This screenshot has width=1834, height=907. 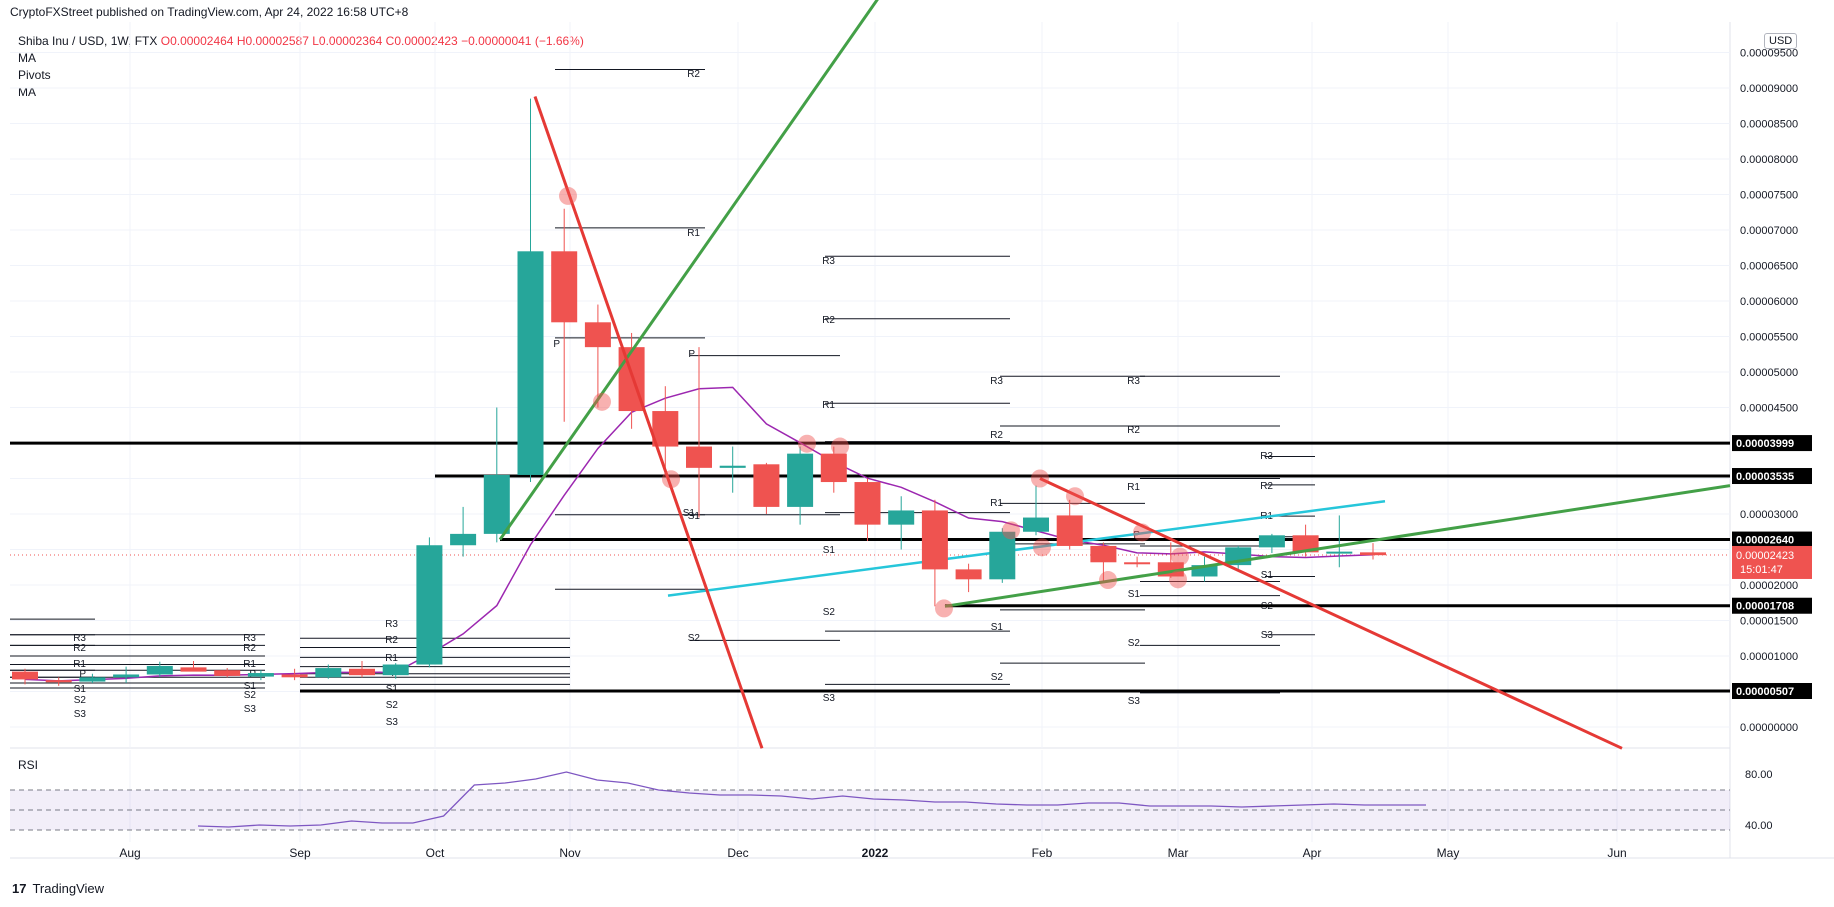 What do you see at coordinates (28, 765) in the screenshot?
I see `rsi-label: RSI` at bounding box center [28, 765].